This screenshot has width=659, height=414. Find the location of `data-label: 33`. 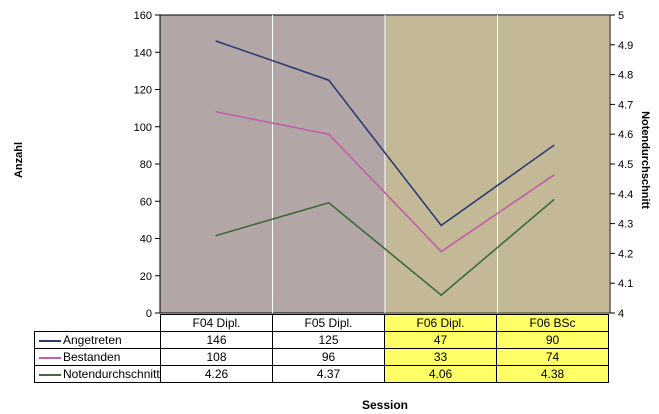

data-label: 33 is located at coordinates (440, 357).